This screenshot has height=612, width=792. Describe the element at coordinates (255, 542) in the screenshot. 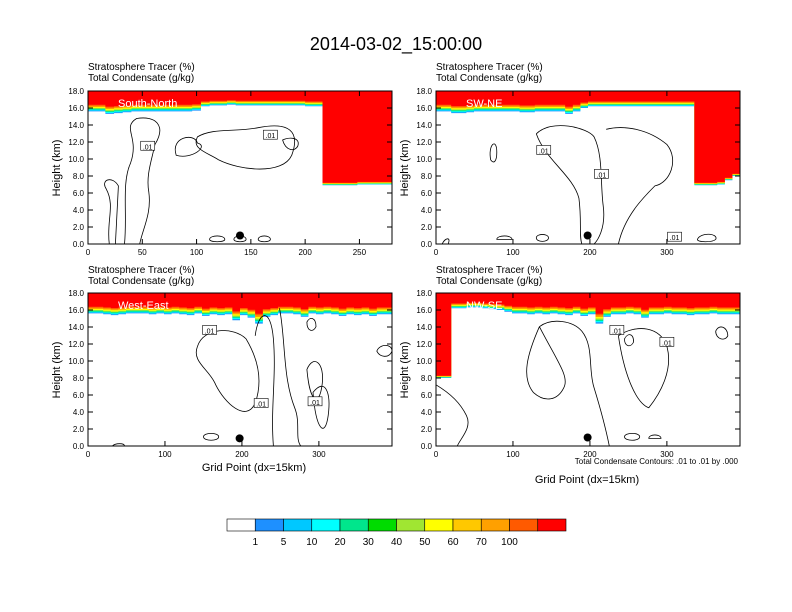

I see `colorbar-label: 1` at that location.